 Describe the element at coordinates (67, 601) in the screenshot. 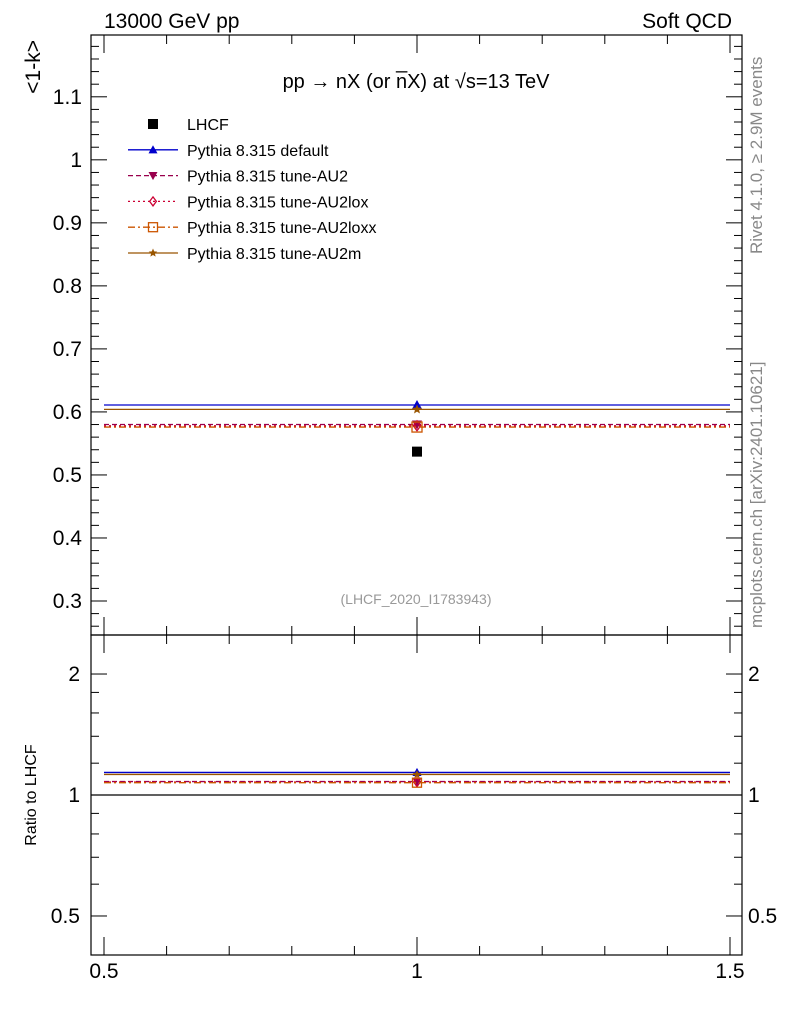

I see `main-y-tick-label: 0.3` at that location.